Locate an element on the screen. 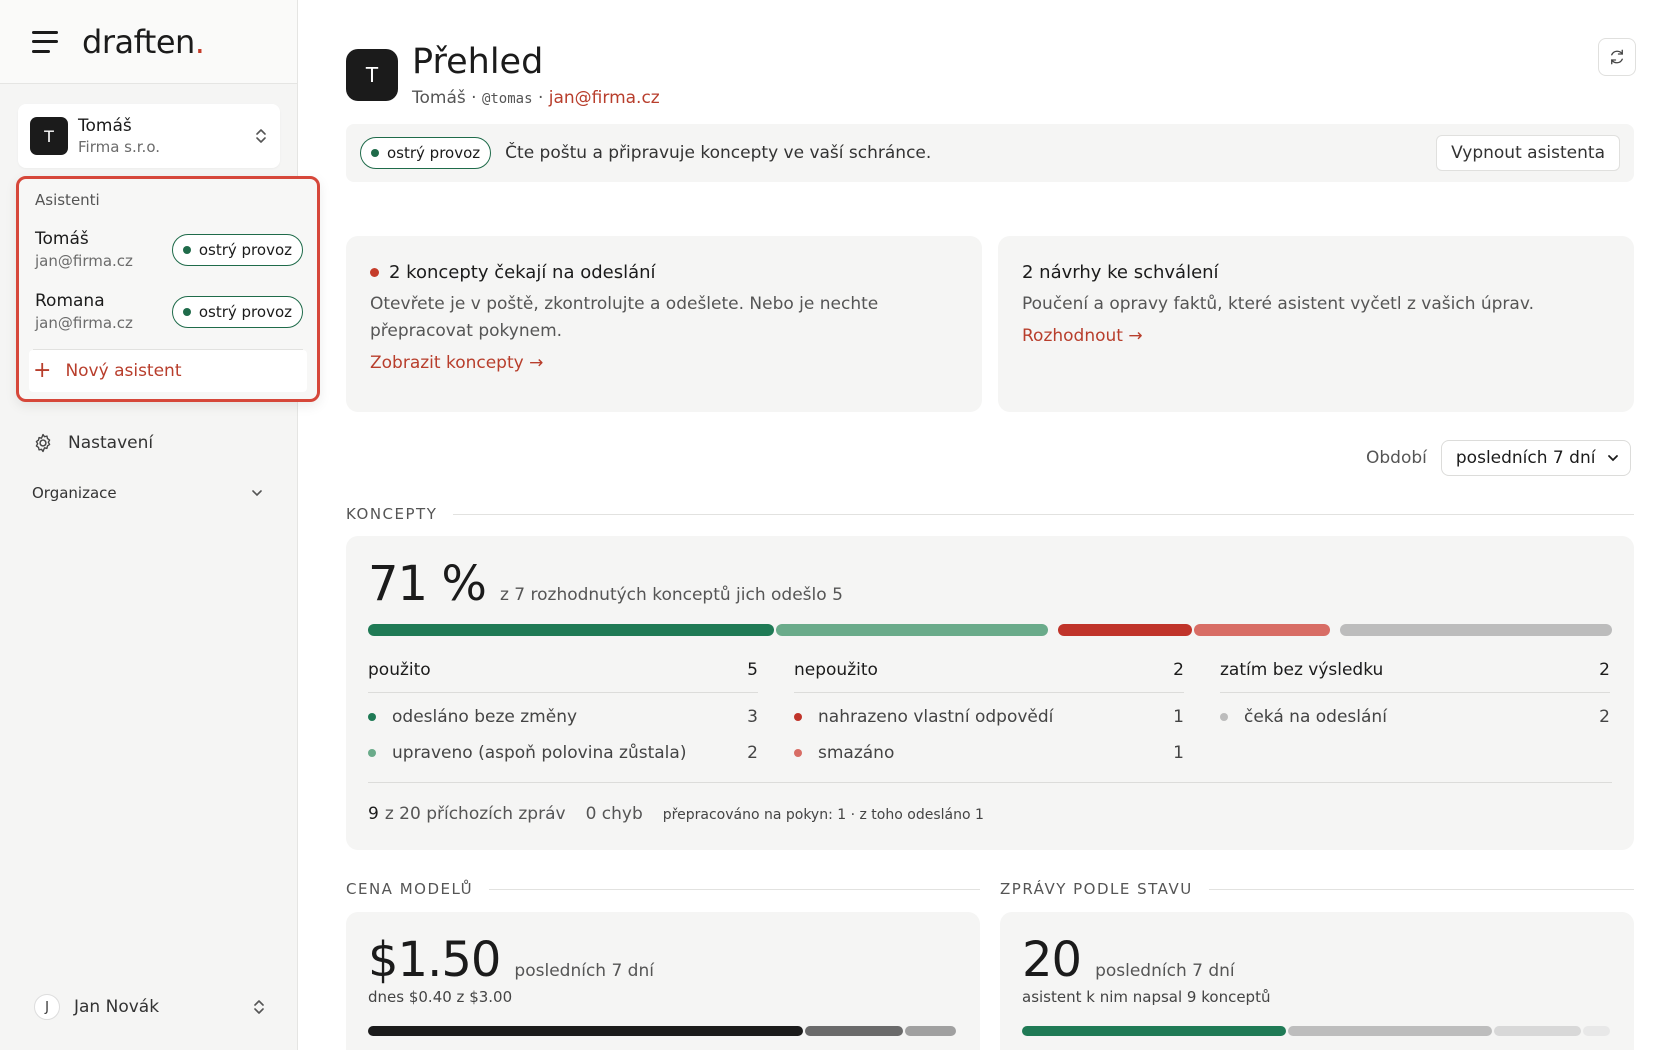  drafts-summary: z 7 rozhodnutých konceptů jich odešlo 5 is located at coordinates (671, 595).